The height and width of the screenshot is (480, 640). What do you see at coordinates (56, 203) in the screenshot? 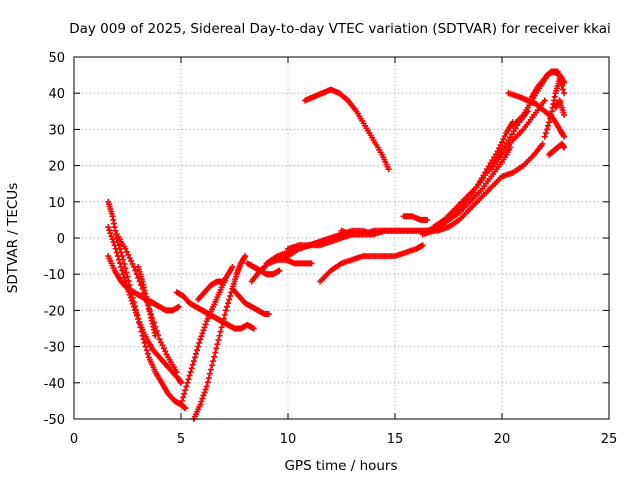
I see `y-tick-label: 10` at bounding box center [56, 203].